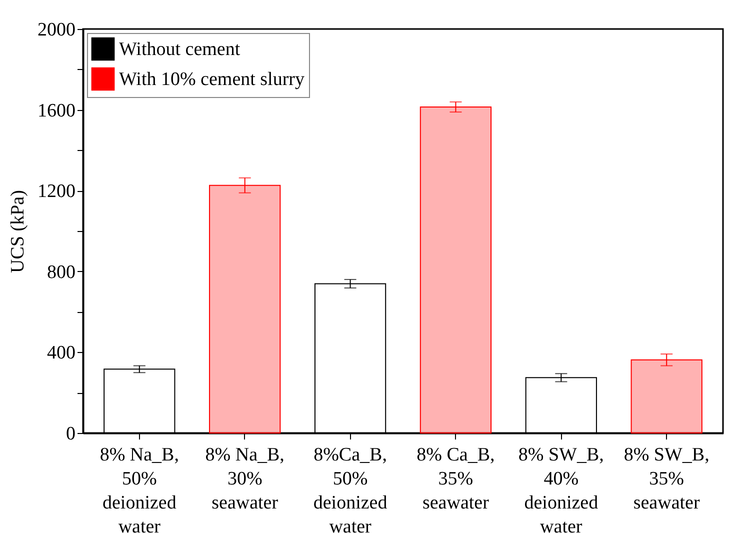 The width and height of the screenshot is (737, 534). What do you see at coordinates (57, 111) in the screenshot?
I see `y-tick-label: 1600` at bounding box center [57, 111].